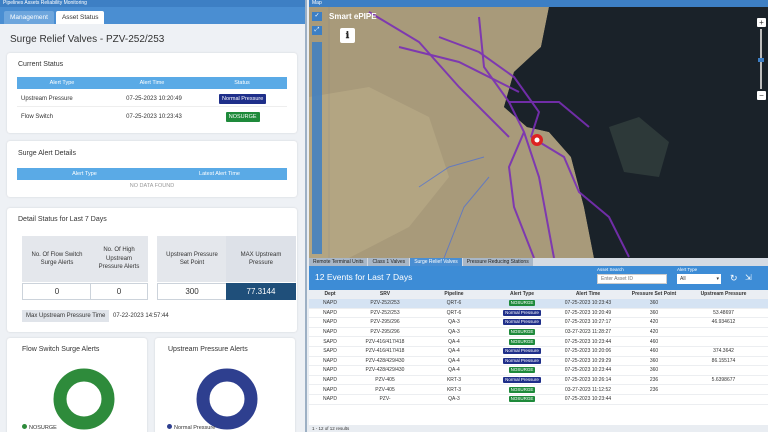  What do you see at coordinates (317, 148) in the screenshot?
I see `map-sidebar-toggle` at bounding box center [317, 148].